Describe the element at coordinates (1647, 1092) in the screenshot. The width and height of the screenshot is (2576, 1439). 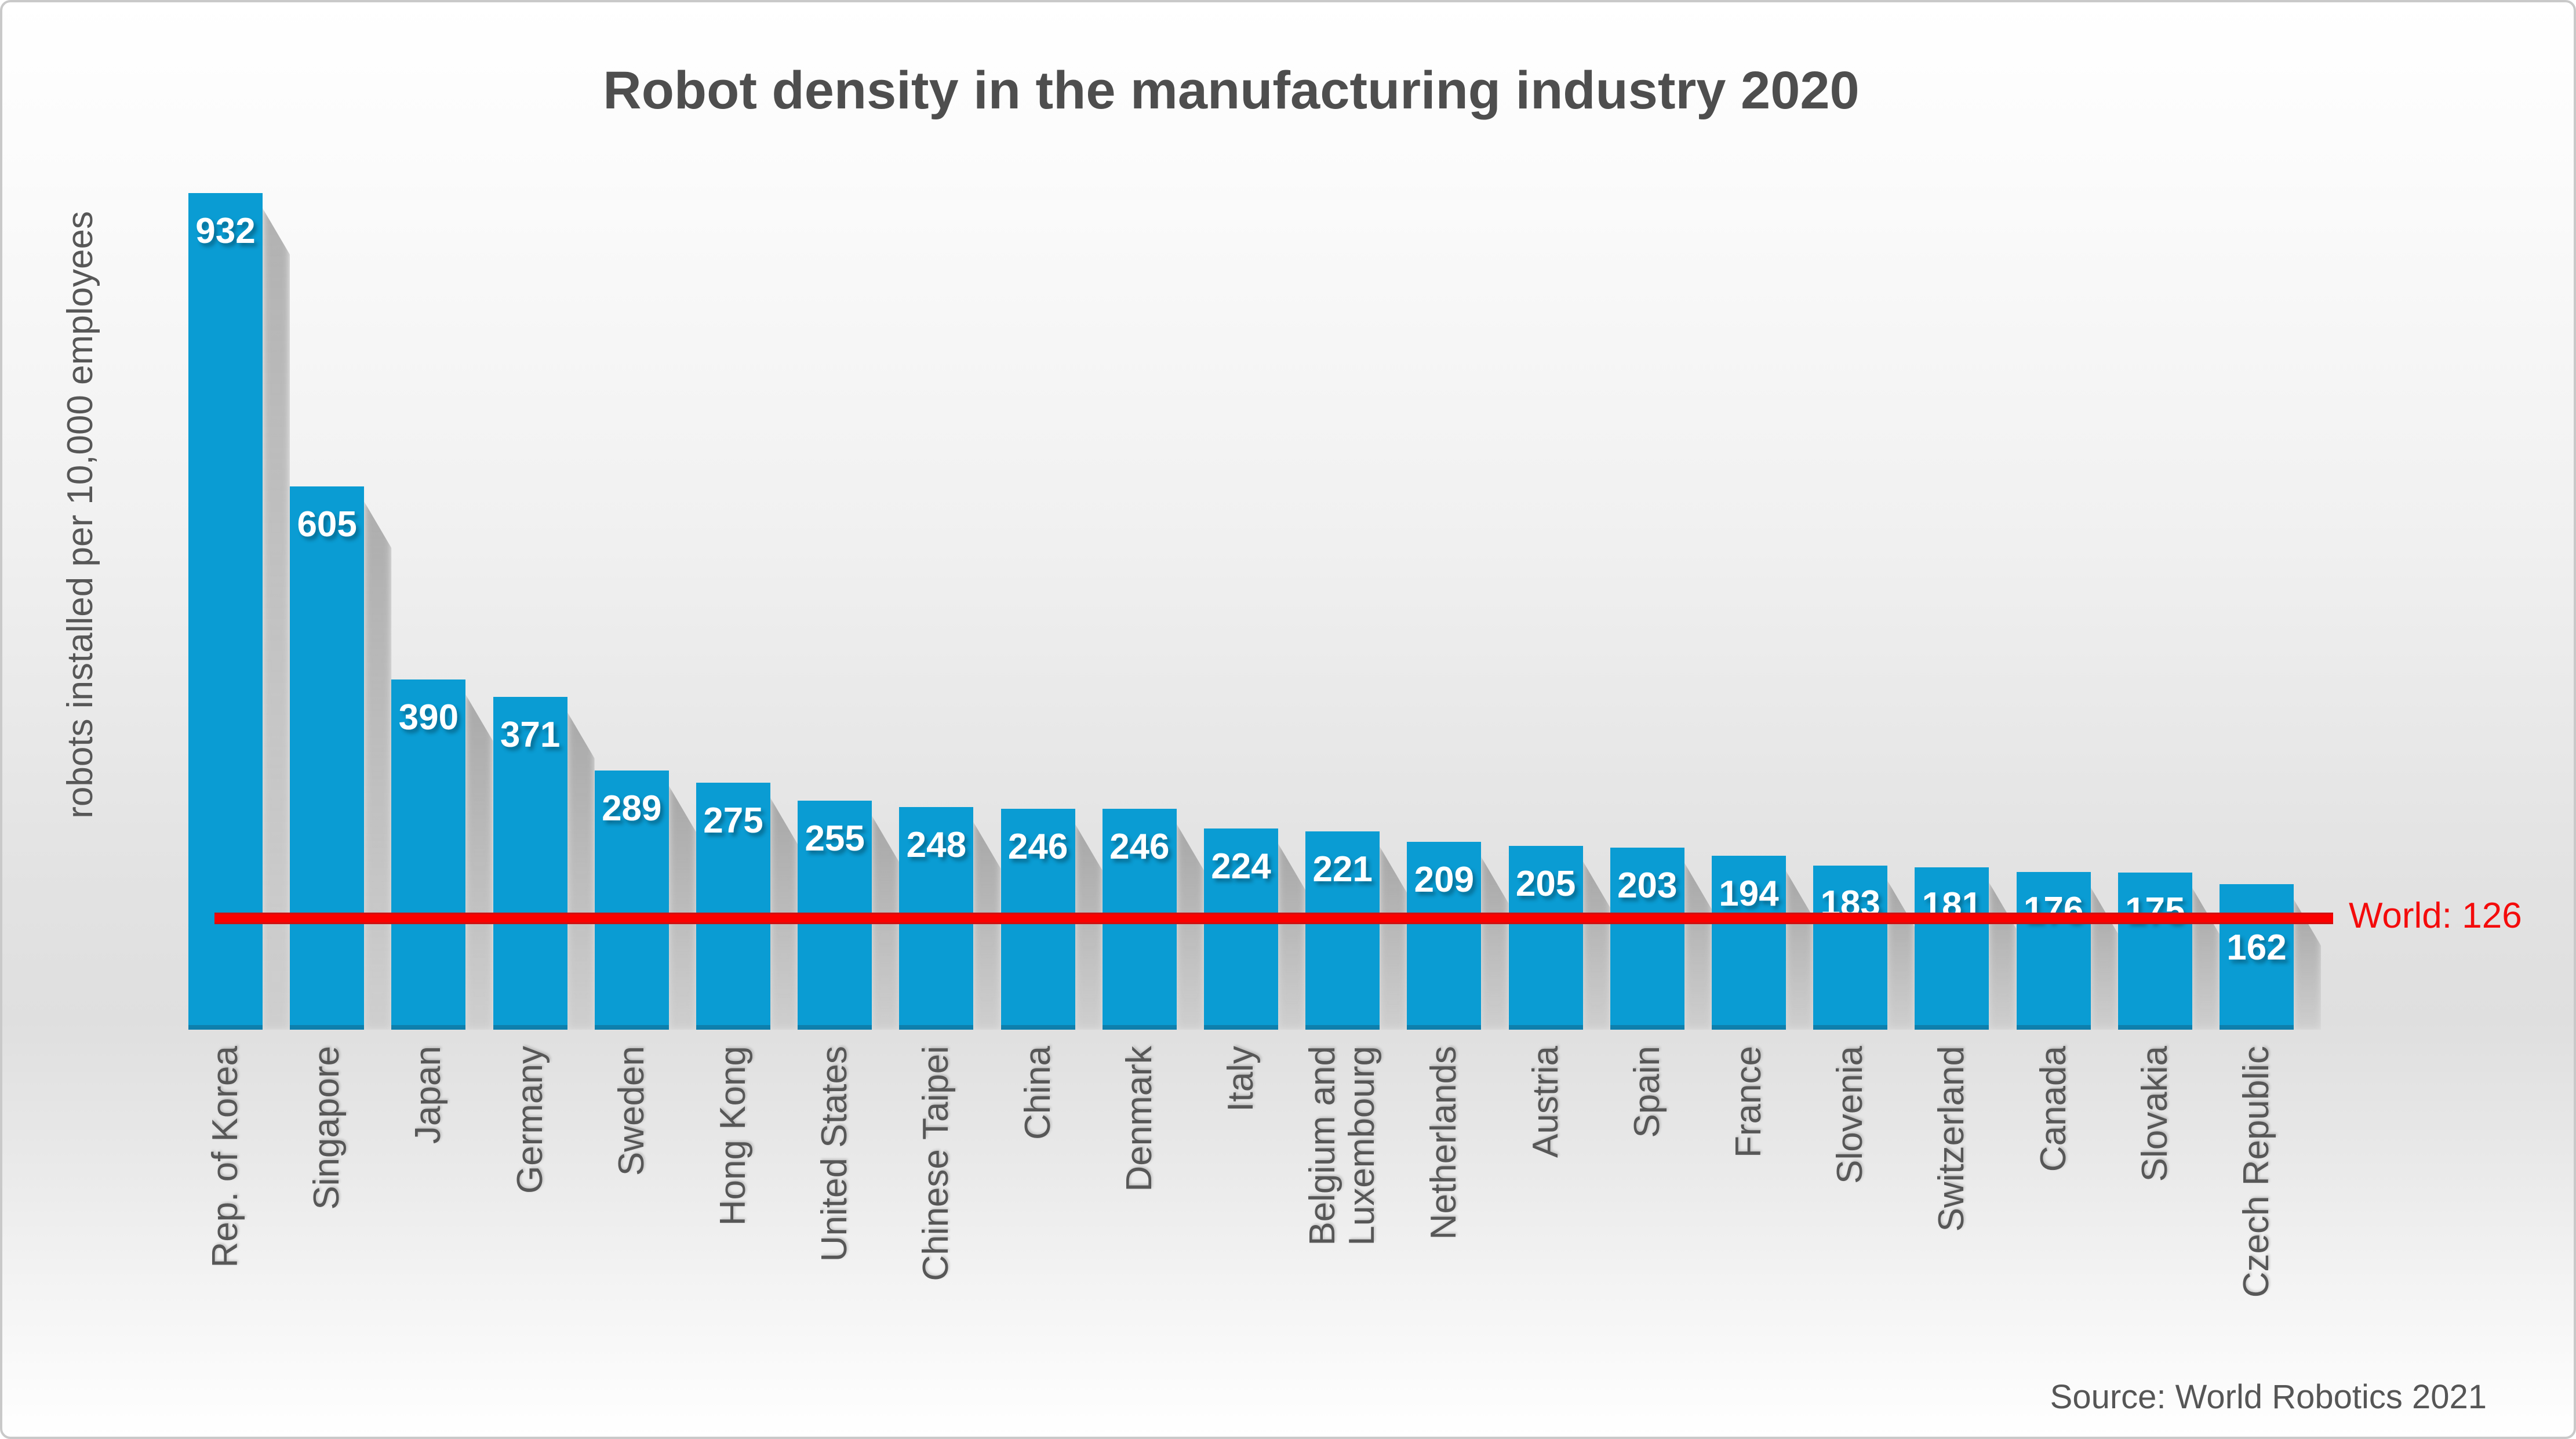
I see `x-axis-label: Spain` at that location.